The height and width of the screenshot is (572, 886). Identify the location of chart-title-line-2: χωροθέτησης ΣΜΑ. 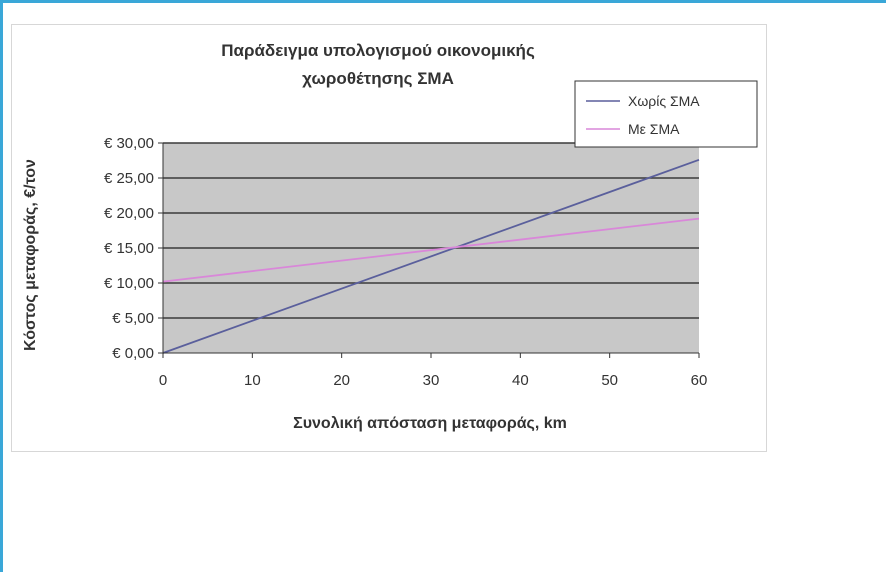
(378, 78).